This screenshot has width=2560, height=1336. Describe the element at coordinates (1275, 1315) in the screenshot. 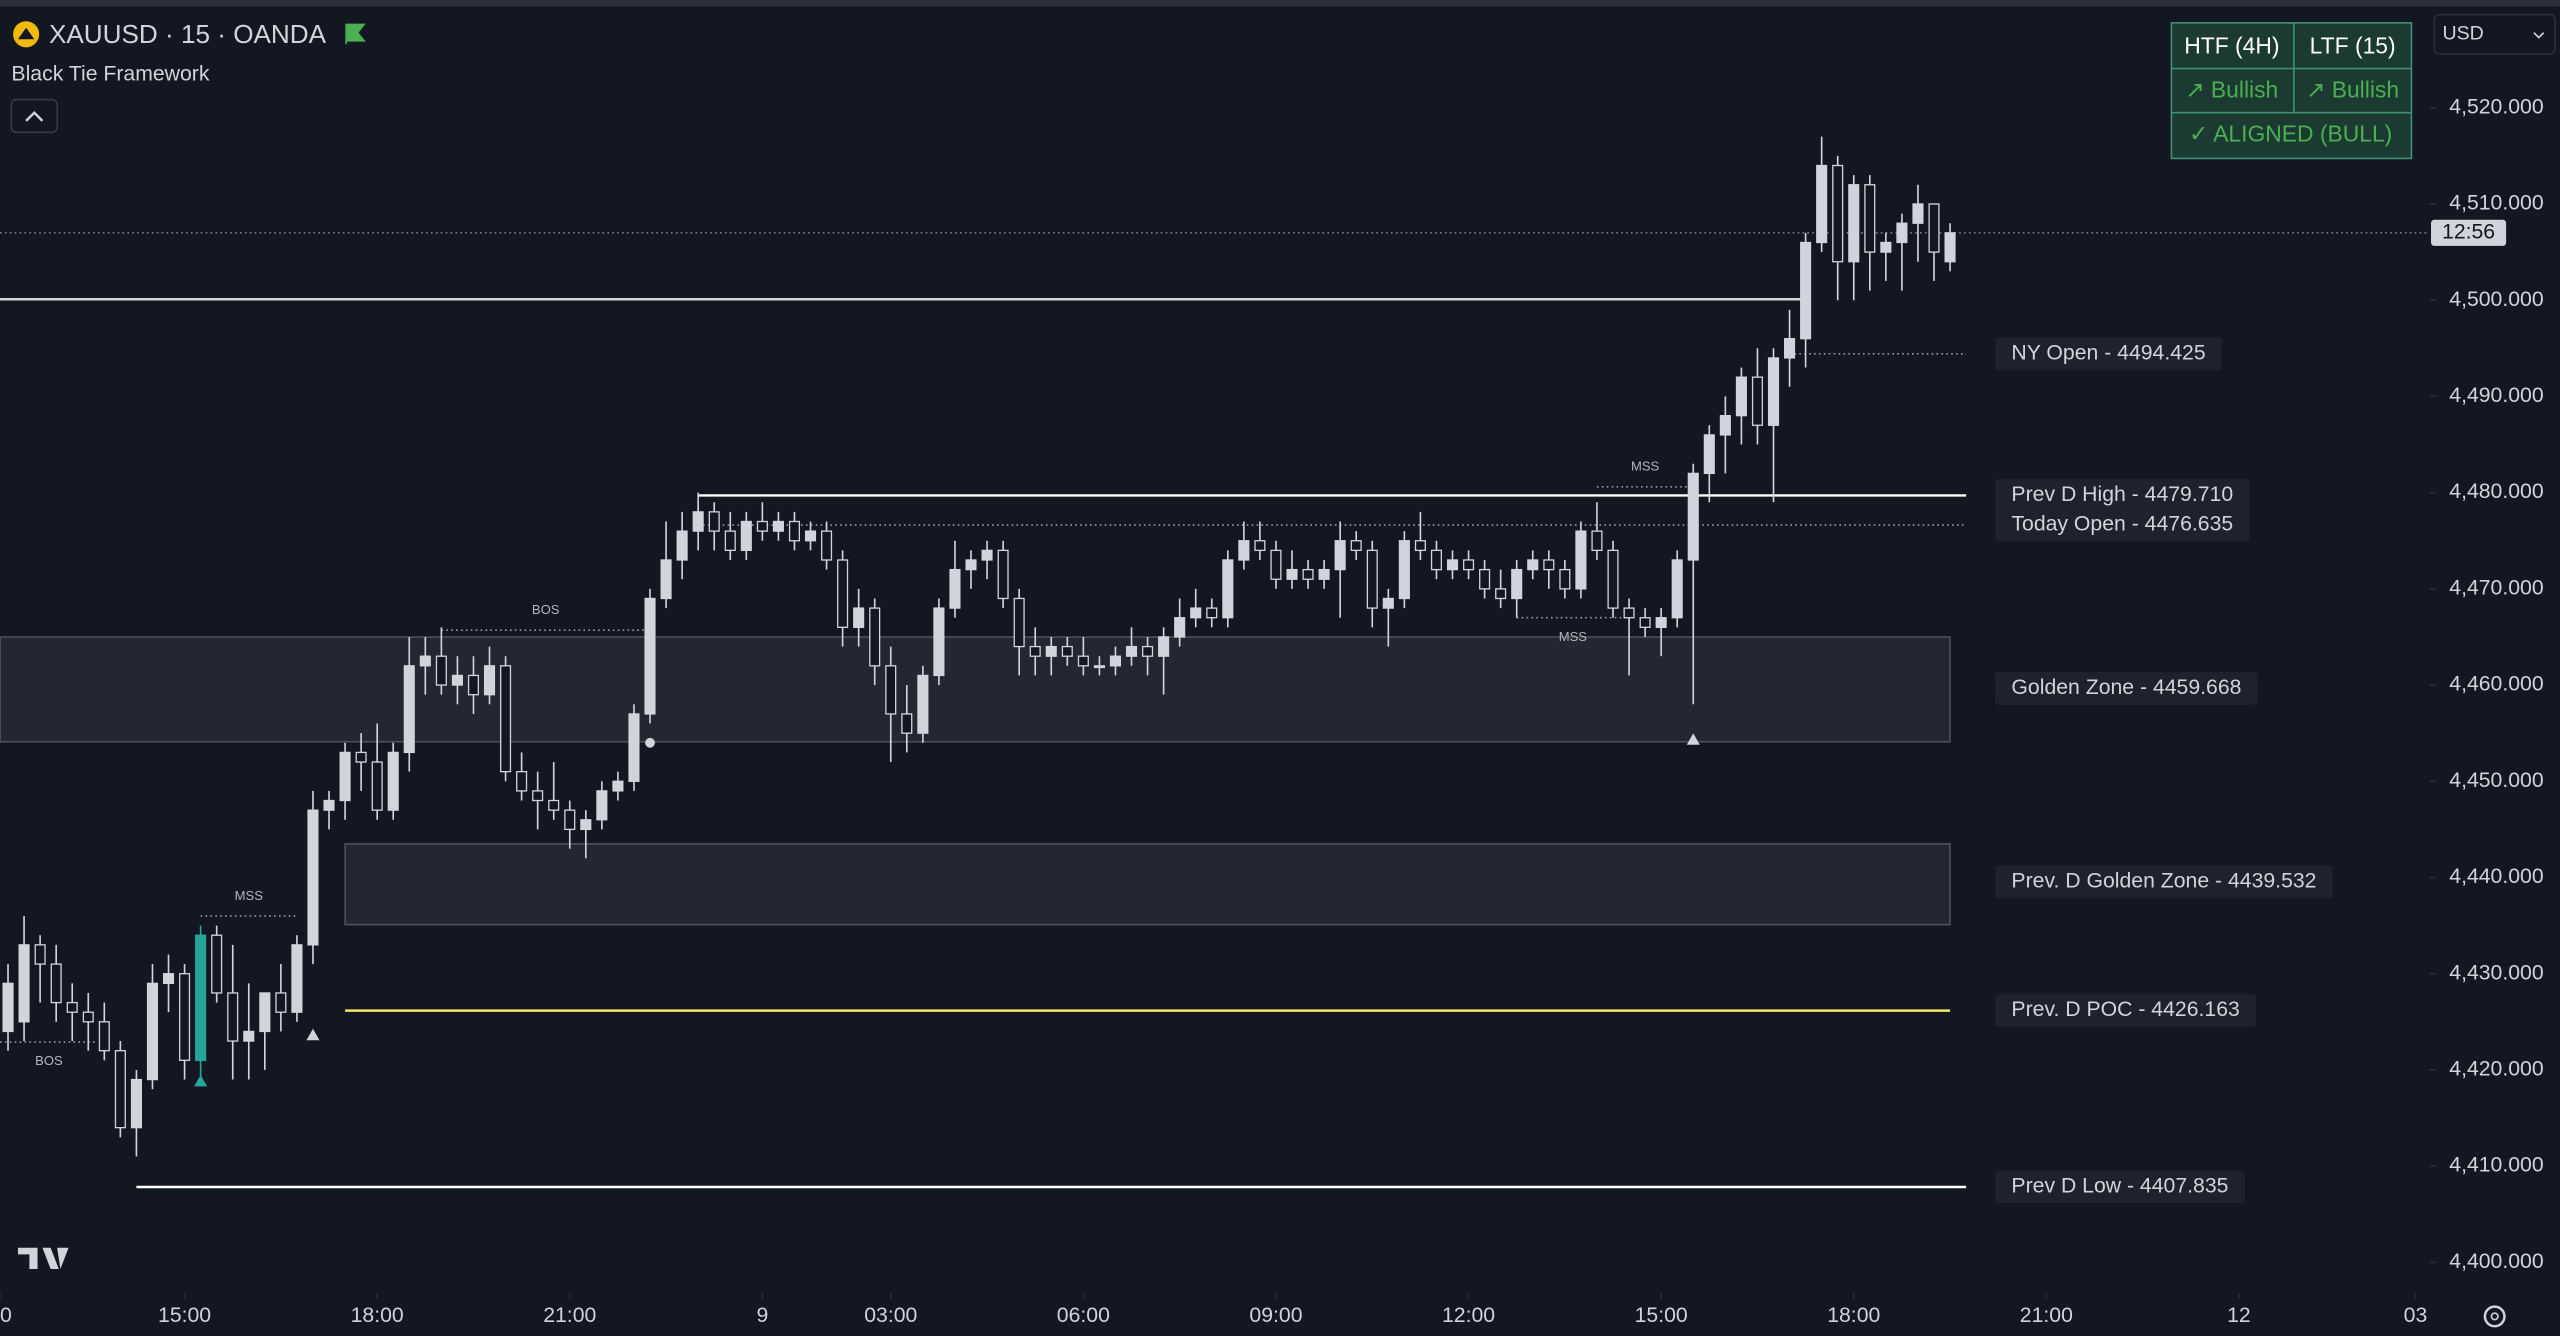

I see `x-tick-label: 09:00` at that location.